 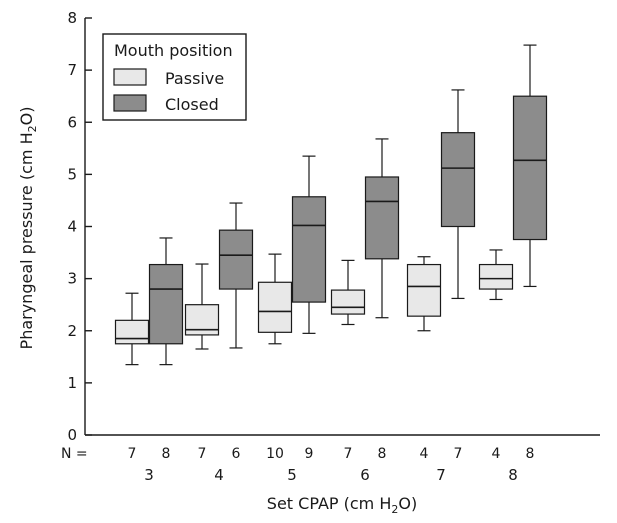 I want to click on legend-swatch-passive, so click(x=130, y=77).